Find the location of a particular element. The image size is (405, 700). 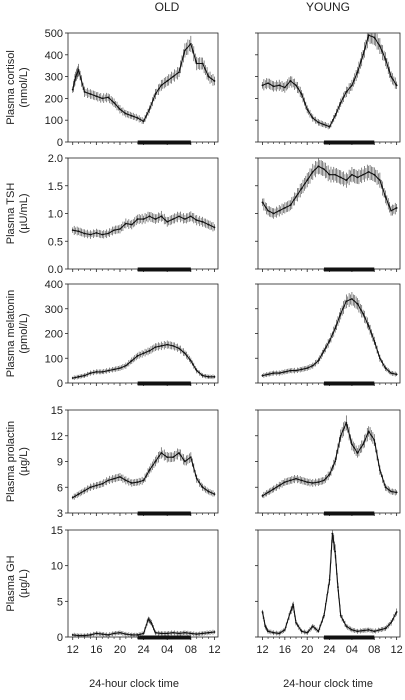

y-tick-label-old-1: 400 is located at coordinates (54, 56).